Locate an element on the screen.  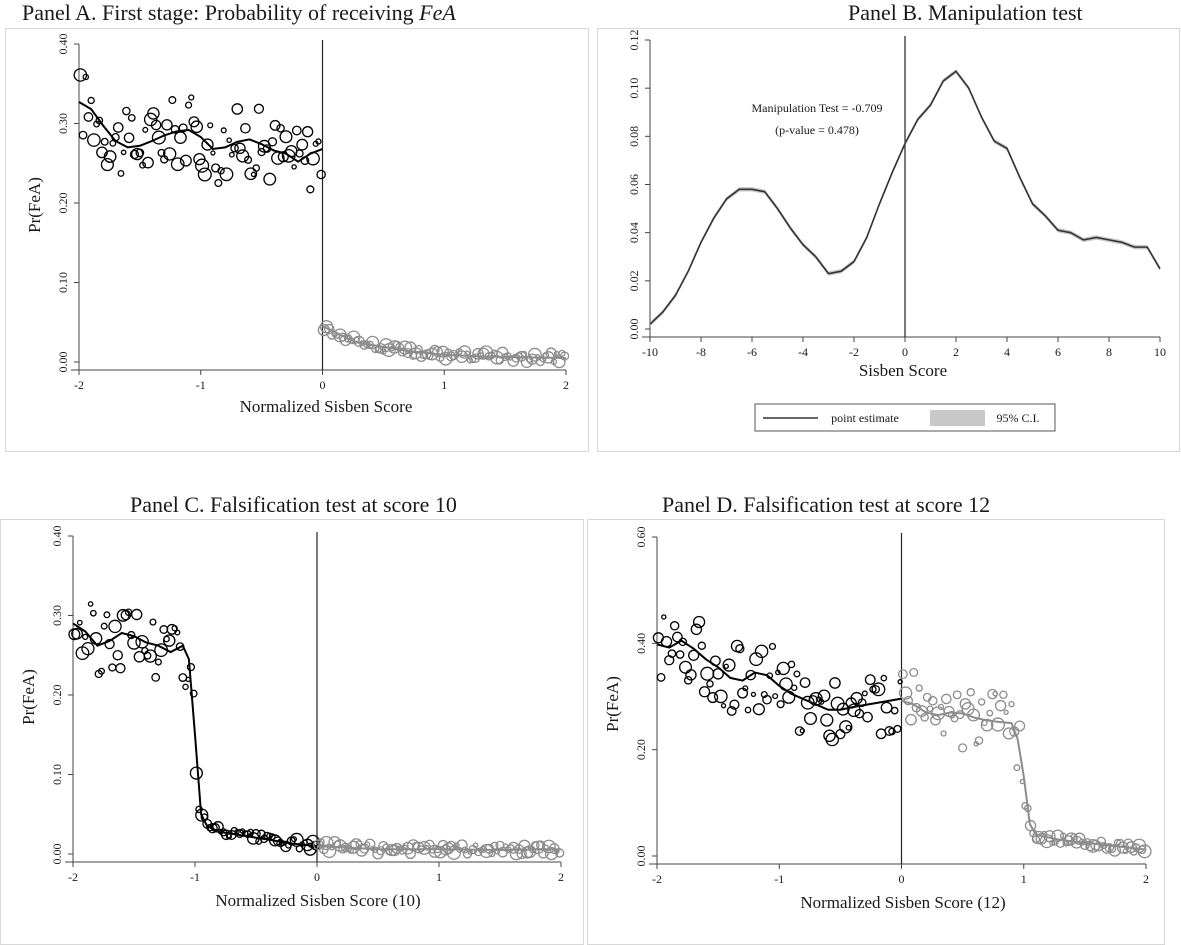
panel-b-title: Panel B. Manipulation test is located at coordinates (965, 12).